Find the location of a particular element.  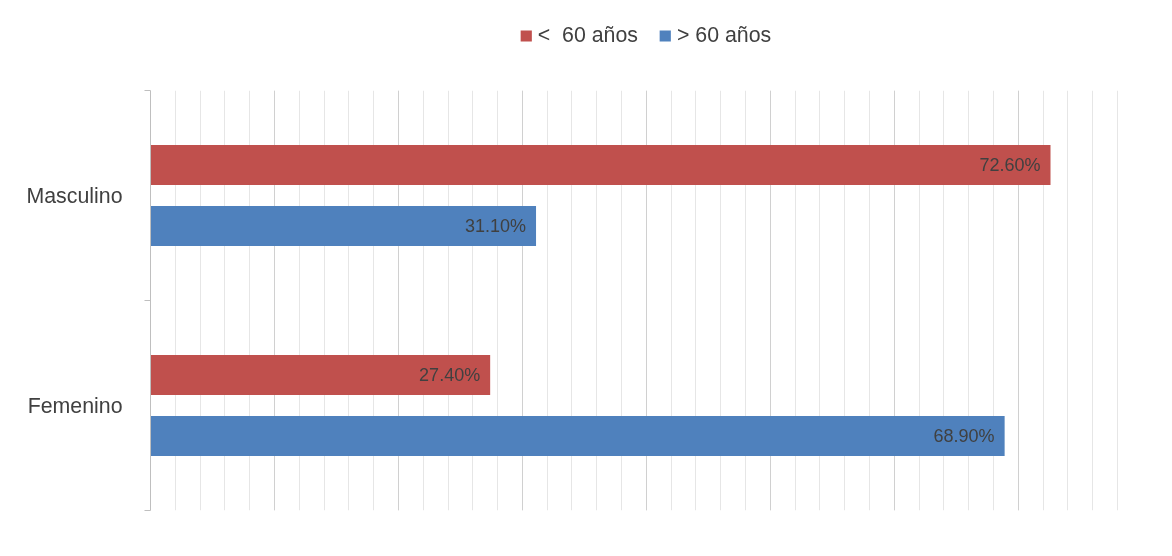

y-tick-label: Femenino is located at coordinates (75, 405).